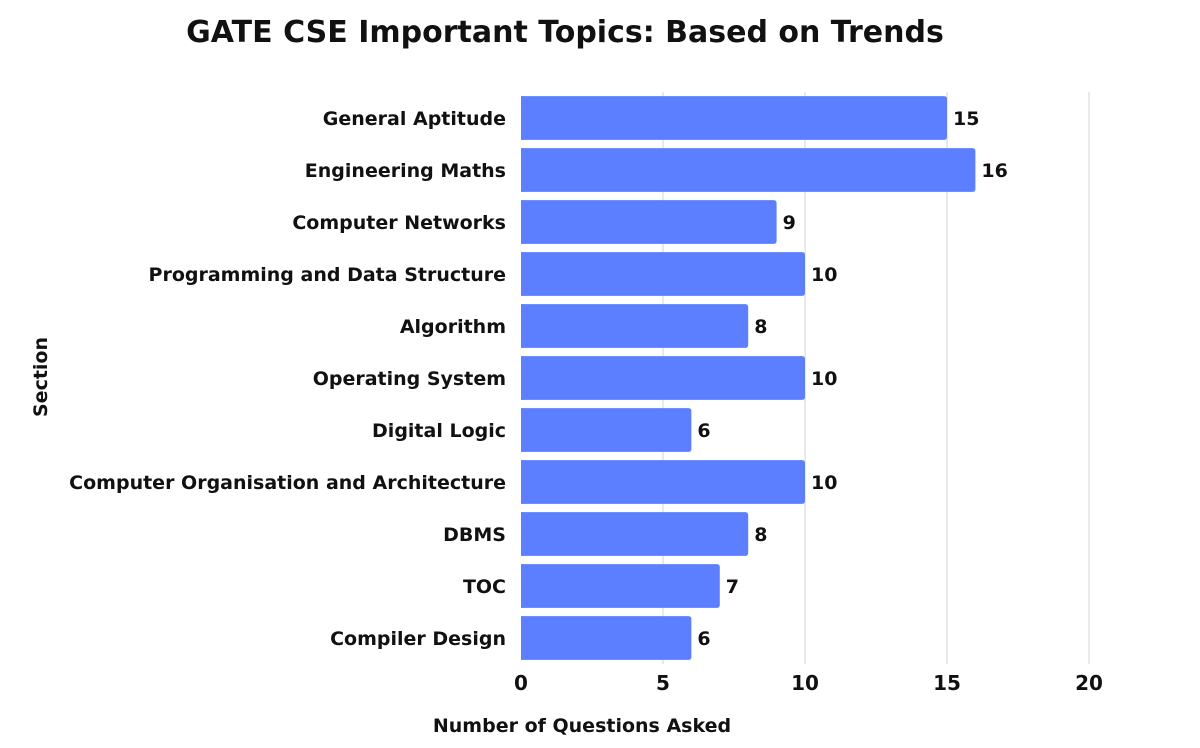  Describe the element at coordinates (484, 587) in the screenshot. I see `category-label: TOC` at that location.